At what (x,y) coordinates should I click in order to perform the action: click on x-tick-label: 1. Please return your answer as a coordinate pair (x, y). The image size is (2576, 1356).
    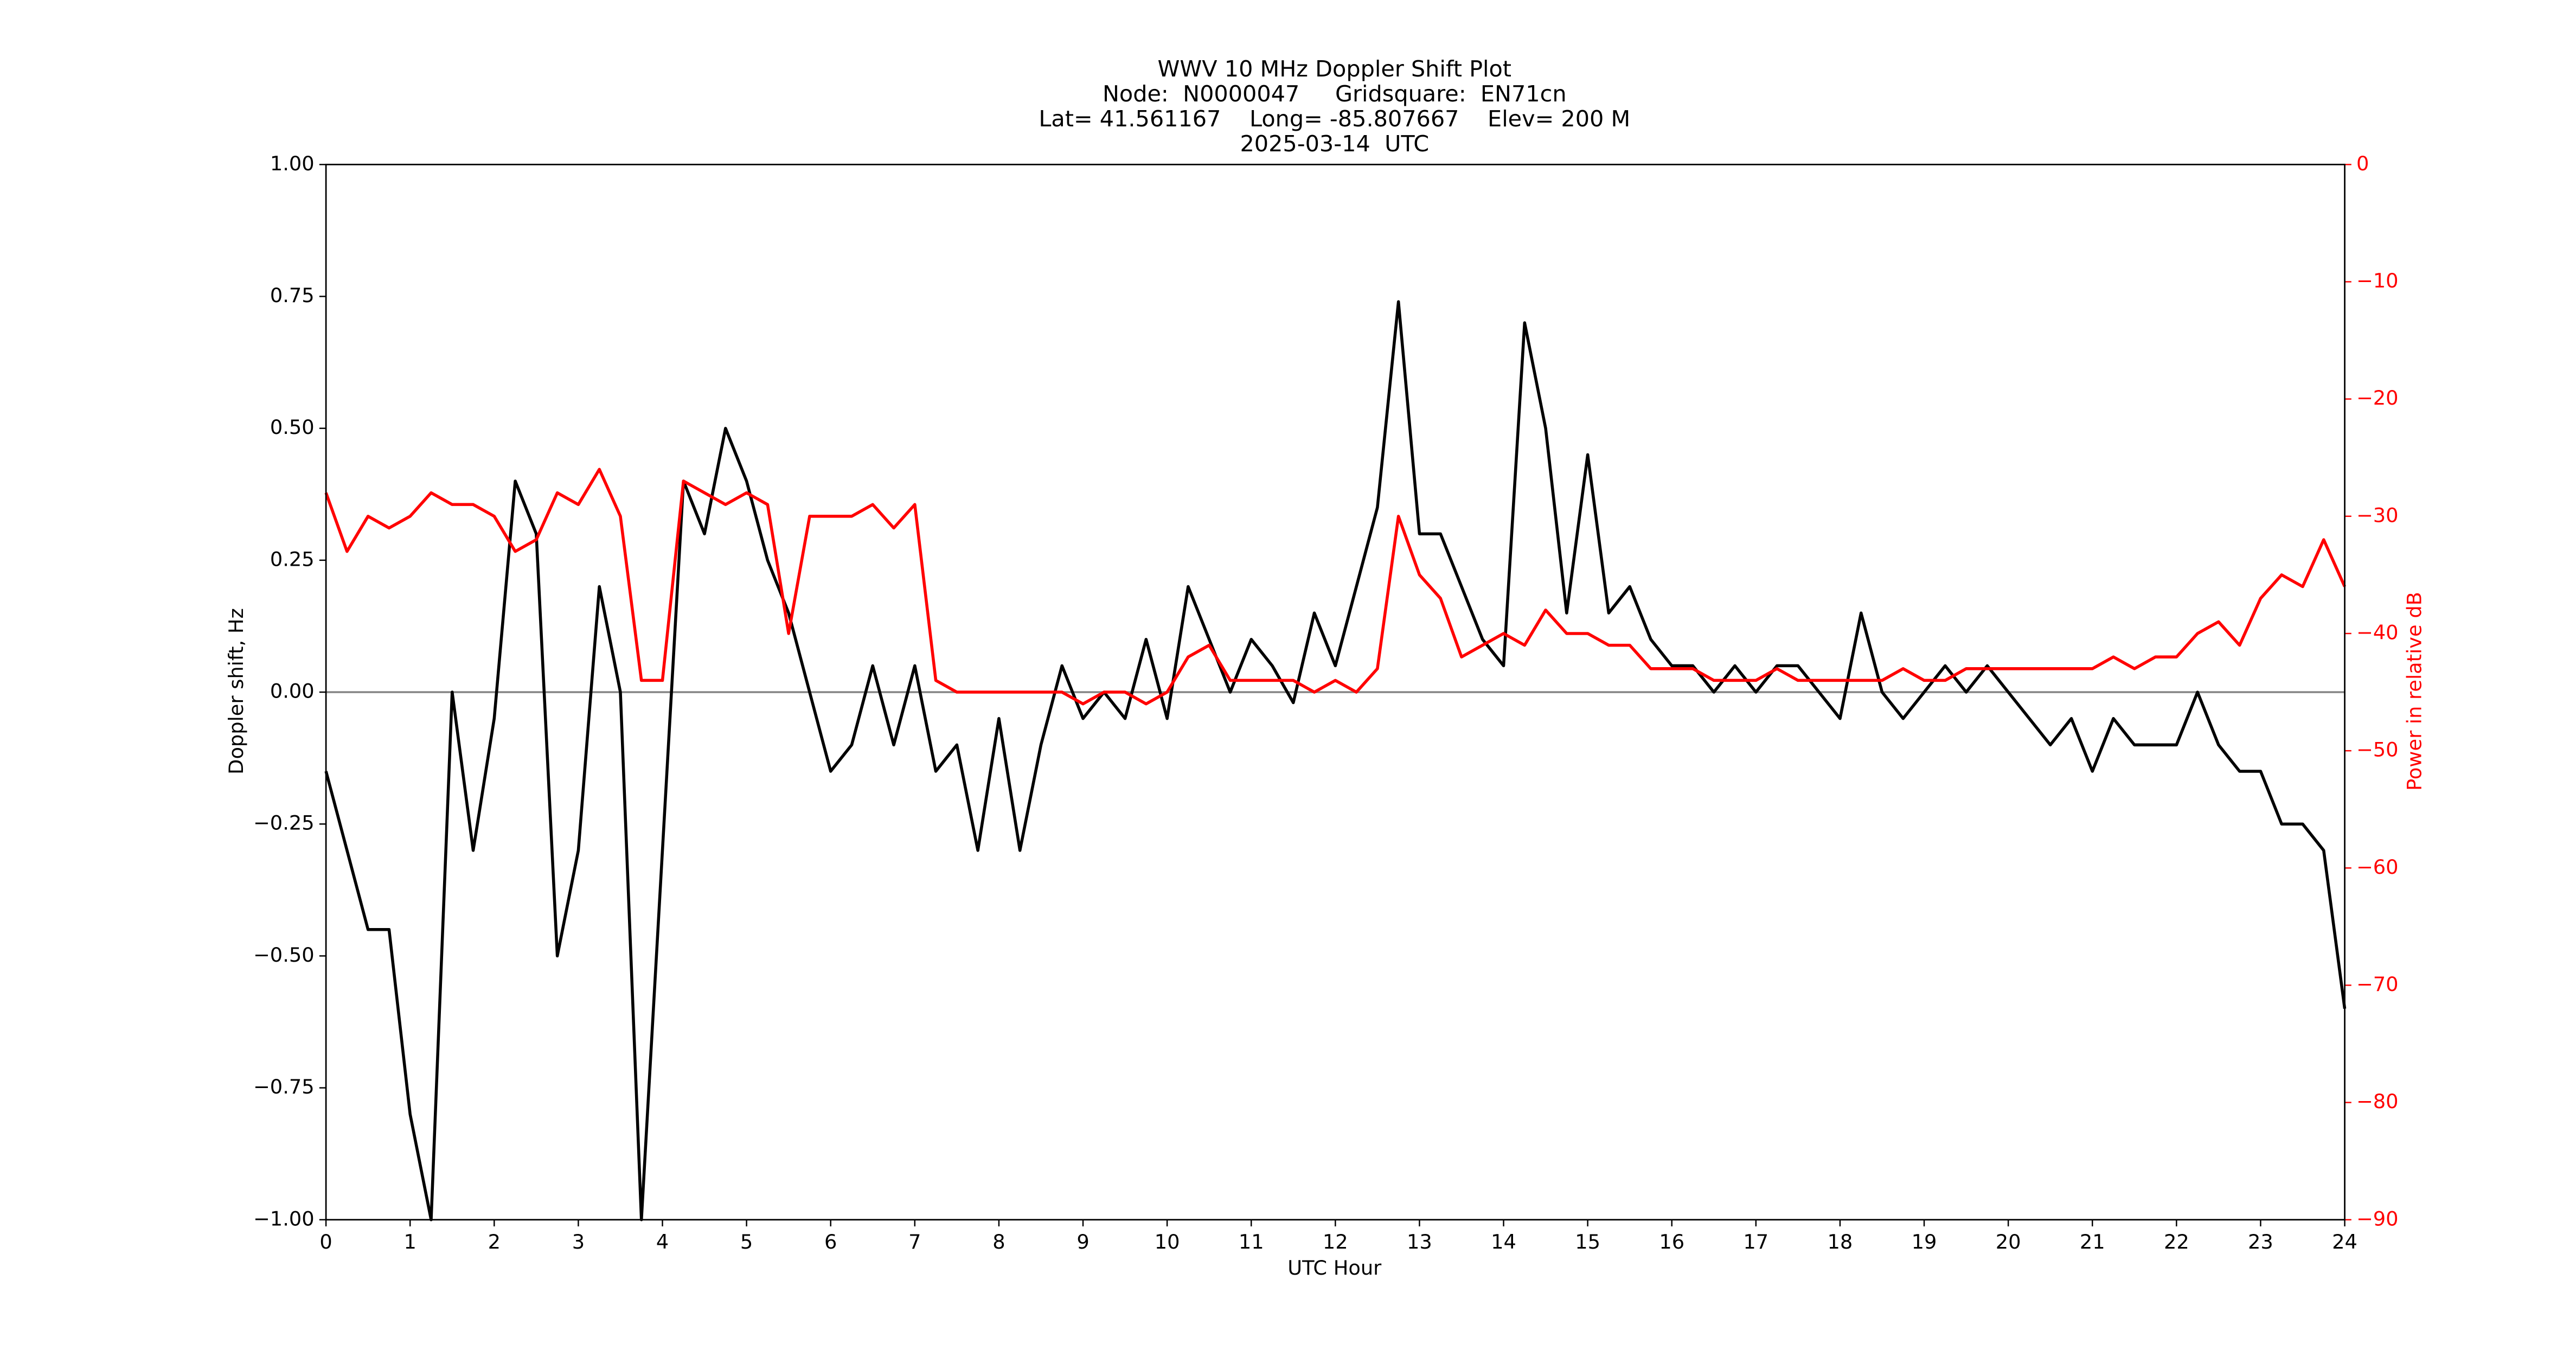
    Looking at the image, I should click on (410, 1241).